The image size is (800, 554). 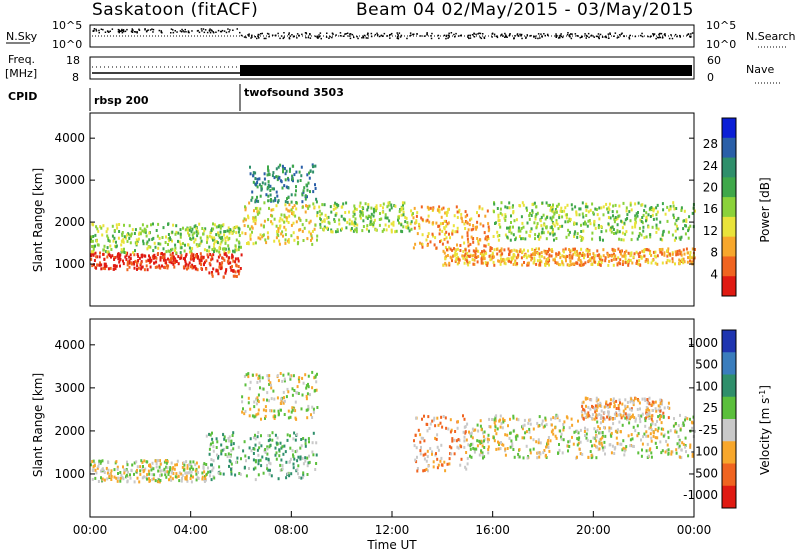 What do you see at coordinates (694, 530) in the screenshot?
I see `velocity-xtick-label: 00:00` at bounding box center [694, 530].